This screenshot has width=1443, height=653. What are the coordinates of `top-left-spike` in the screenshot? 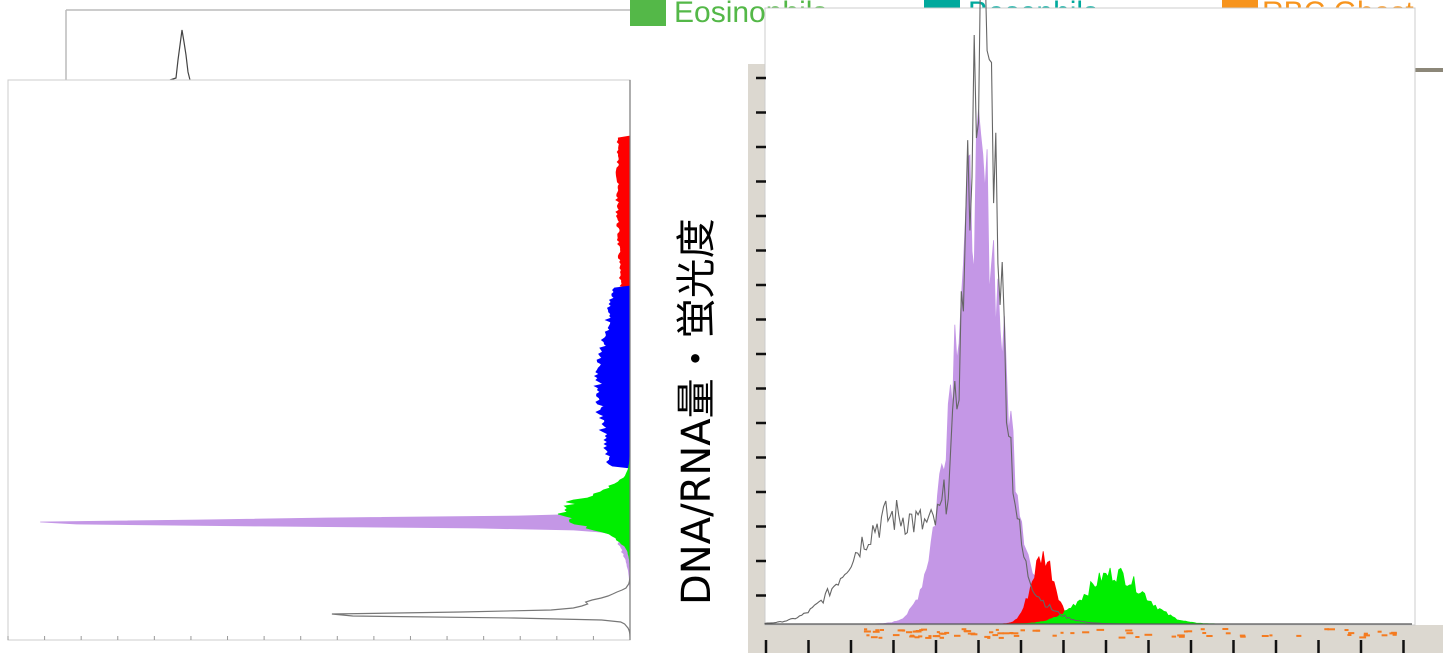 It's located at (180, 55).